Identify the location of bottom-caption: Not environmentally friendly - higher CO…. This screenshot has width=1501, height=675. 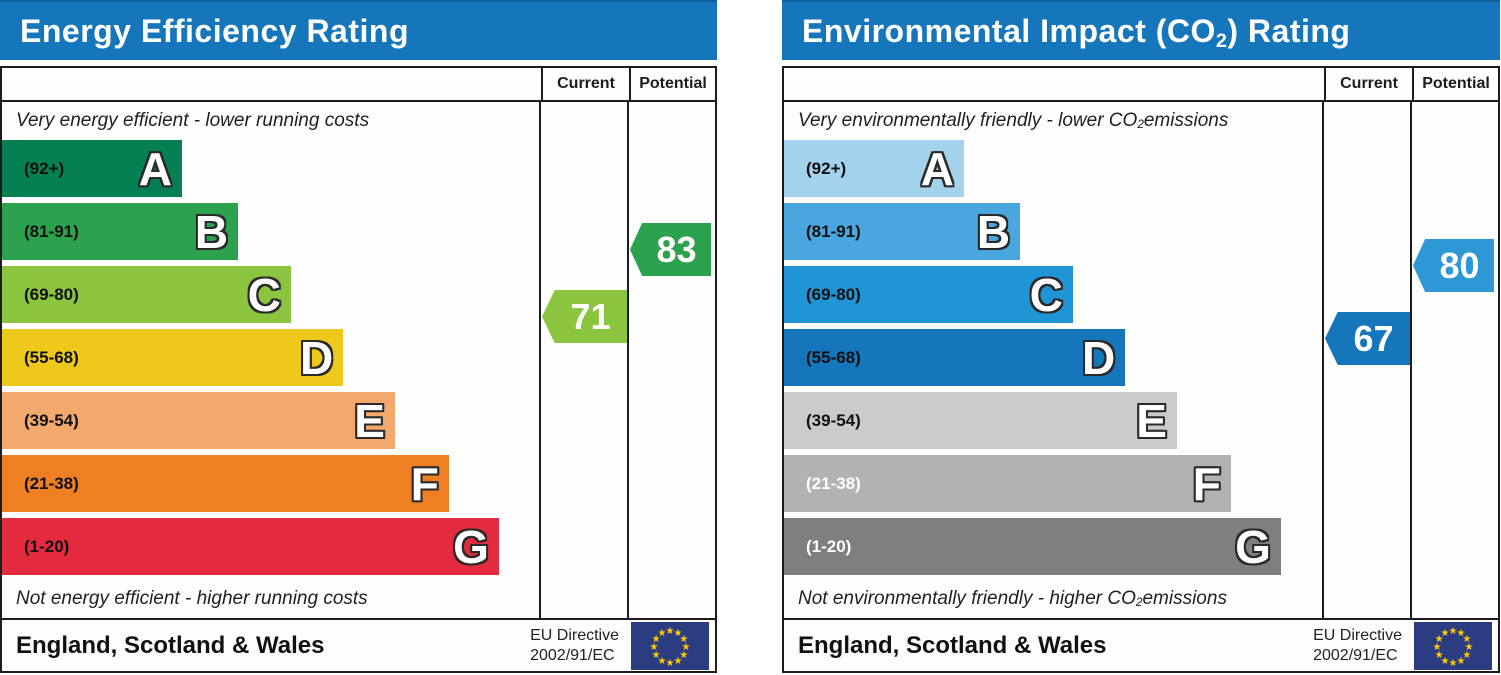
(1012, 598).